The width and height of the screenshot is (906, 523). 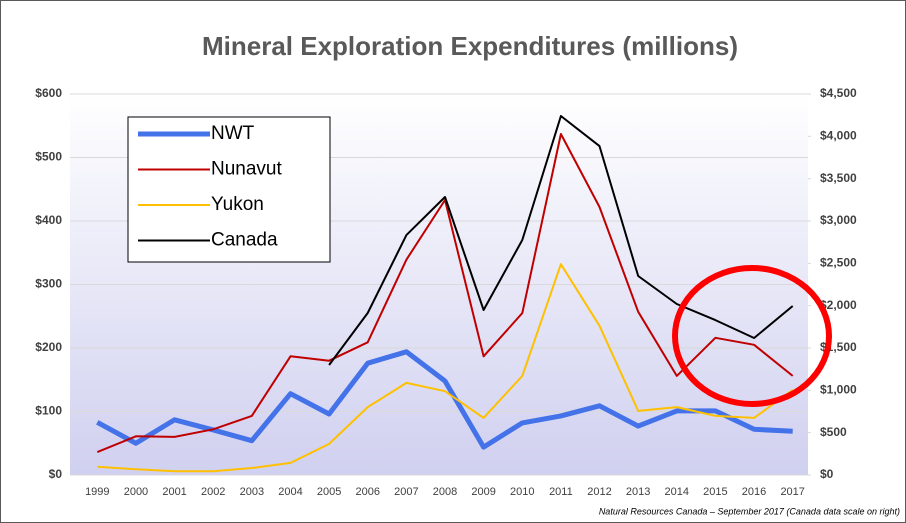 I want to click on x-tick-label: 2011, so click(x=561, y=492).